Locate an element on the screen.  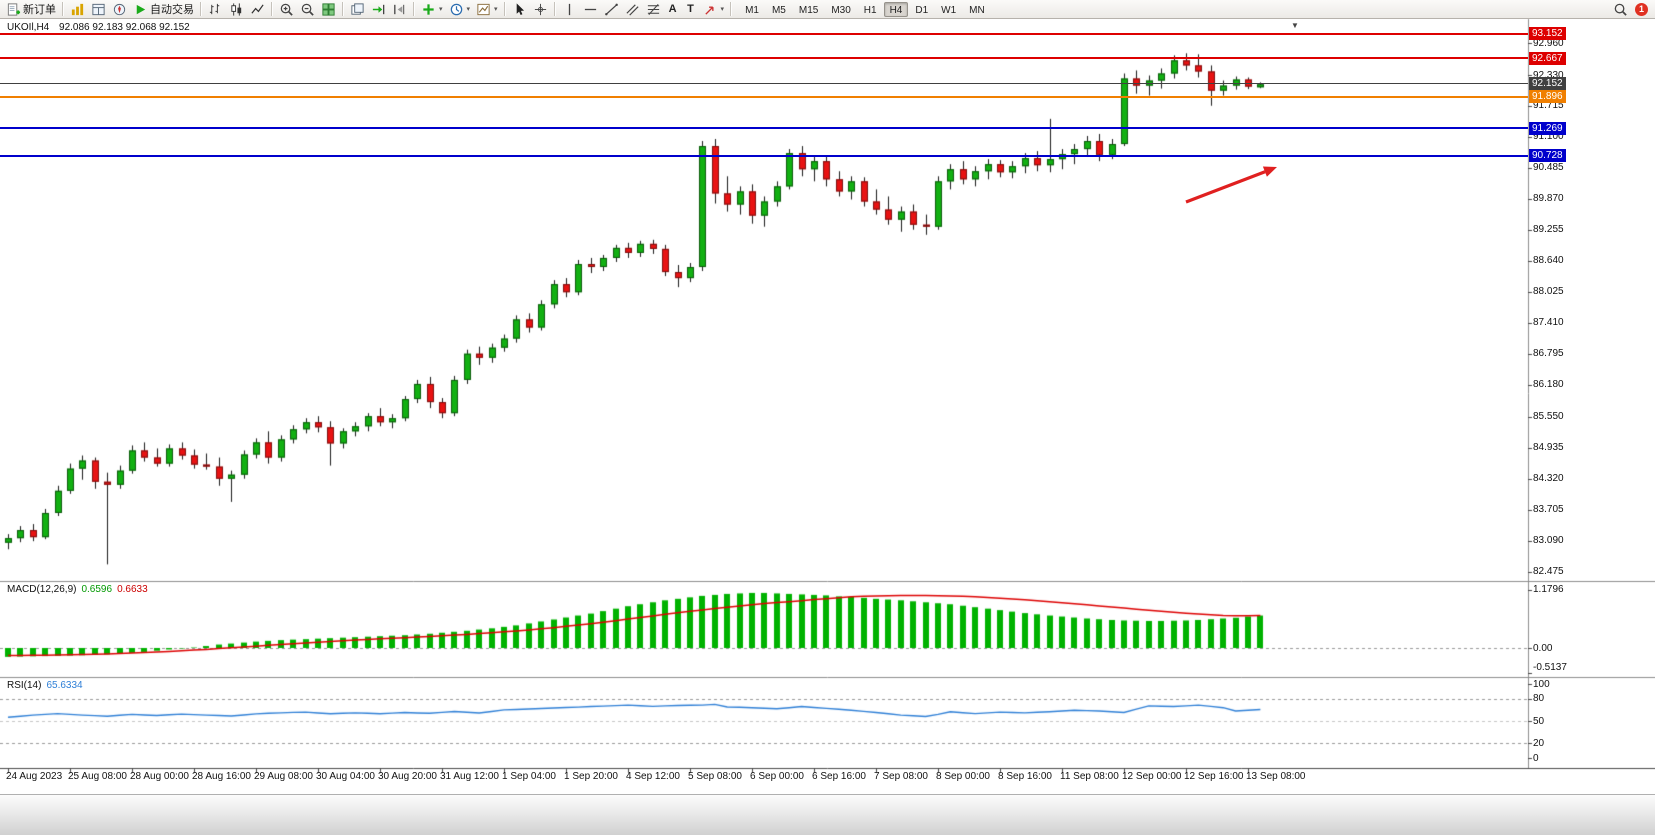
candlestick-icon is located at coordinates (236, 9).